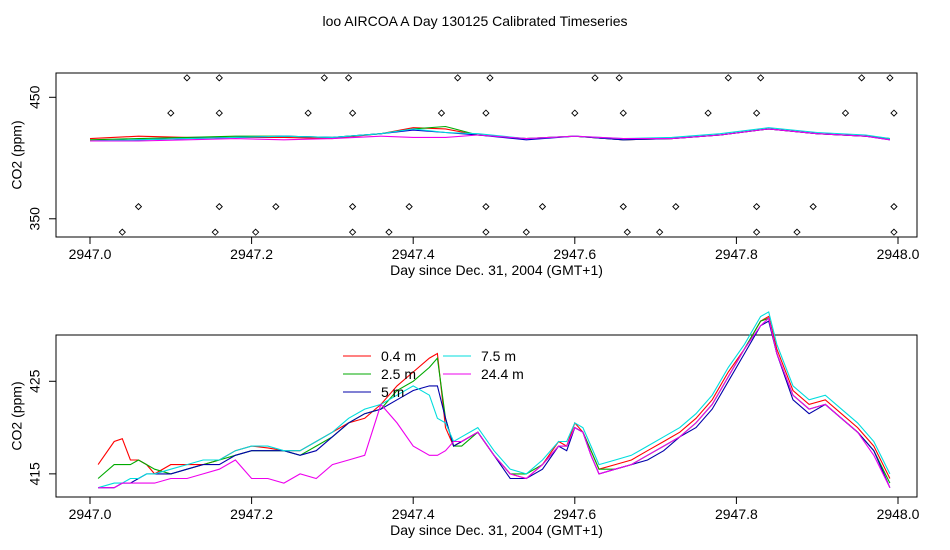  What do you see at coordinates (433, 374) in the screenshot?
I see `legend: 0.4 m 2.5 m 5 m 7.5 m 24.4 m` at bounding box center [433, 374].